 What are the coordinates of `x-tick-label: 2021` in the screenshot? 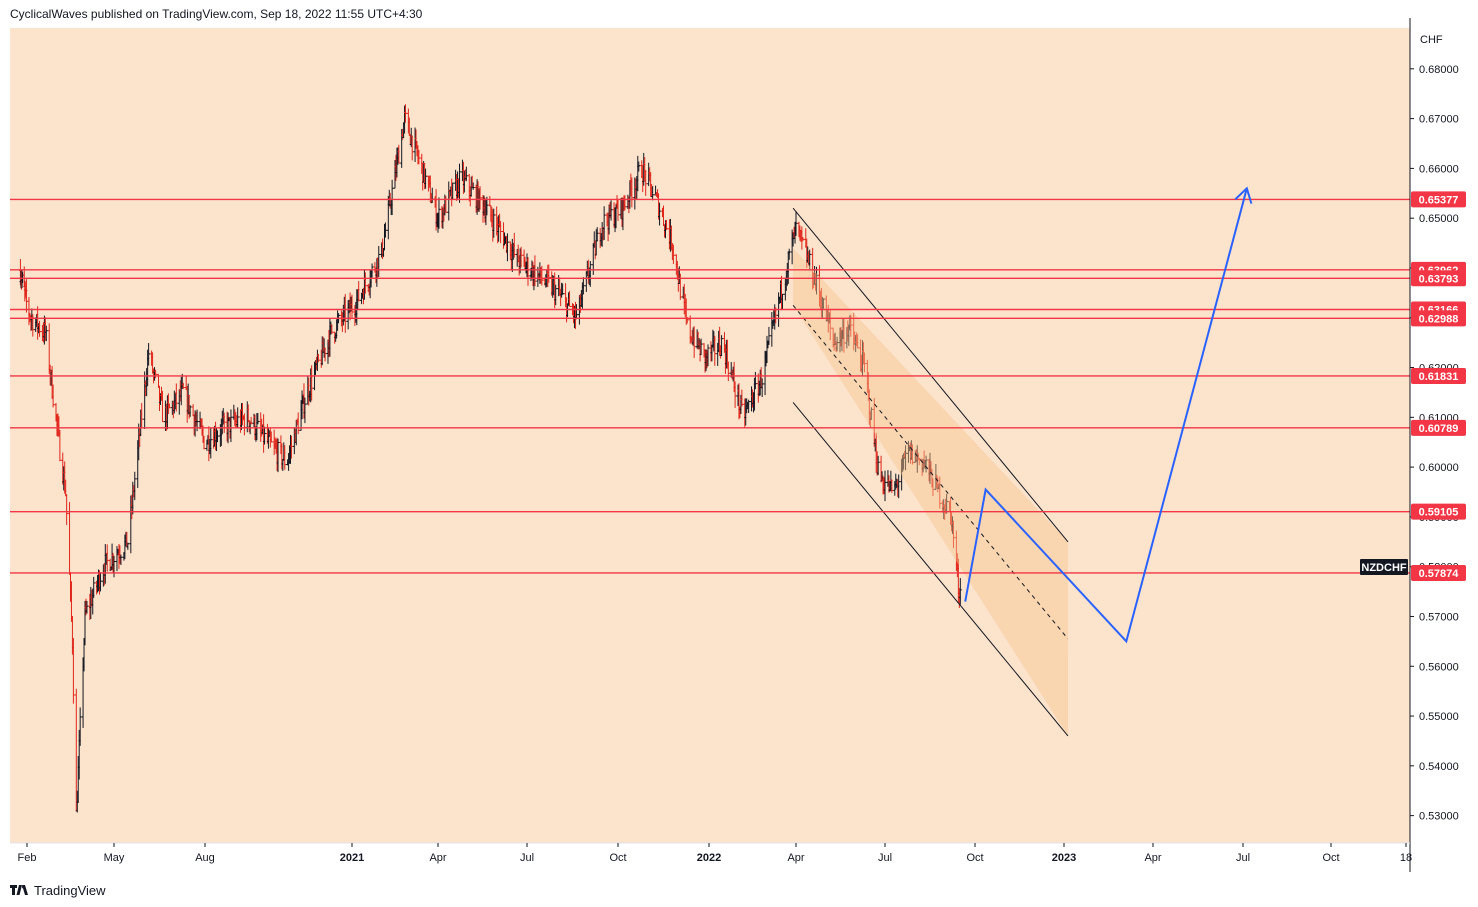 It's located at (352, 858).